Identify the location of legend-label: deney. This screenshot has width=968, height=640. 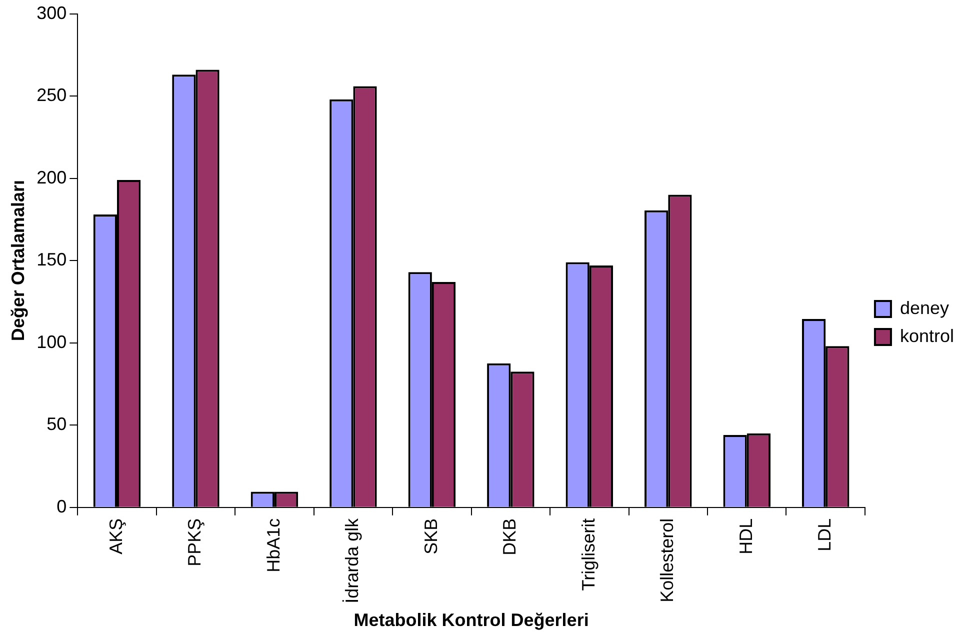
(925, 308).